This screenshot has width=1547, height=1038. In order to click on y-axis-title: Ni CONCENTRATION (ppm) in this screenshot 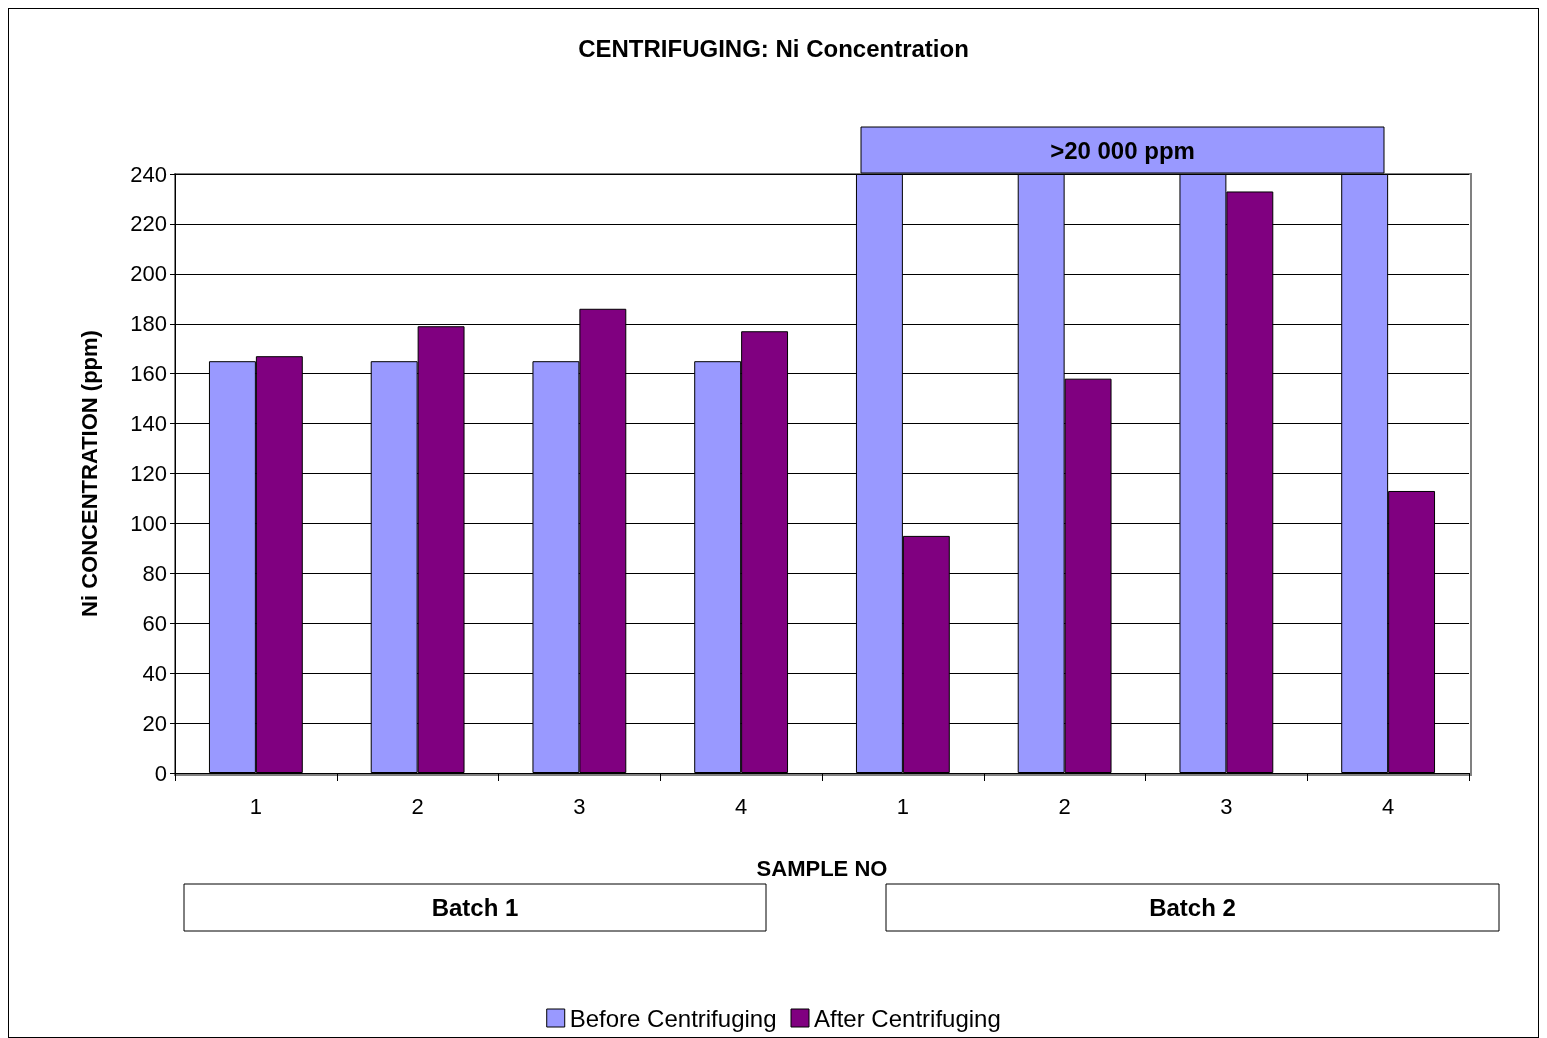, I will do `click(89, 473)`.